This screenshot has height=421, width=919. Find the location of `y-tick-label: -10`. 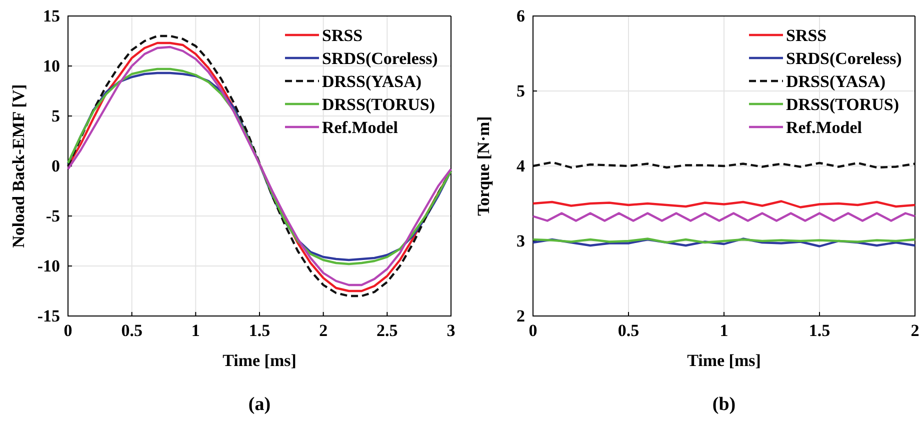

y-tick-label: -10 is located at coordinates (48, 266).